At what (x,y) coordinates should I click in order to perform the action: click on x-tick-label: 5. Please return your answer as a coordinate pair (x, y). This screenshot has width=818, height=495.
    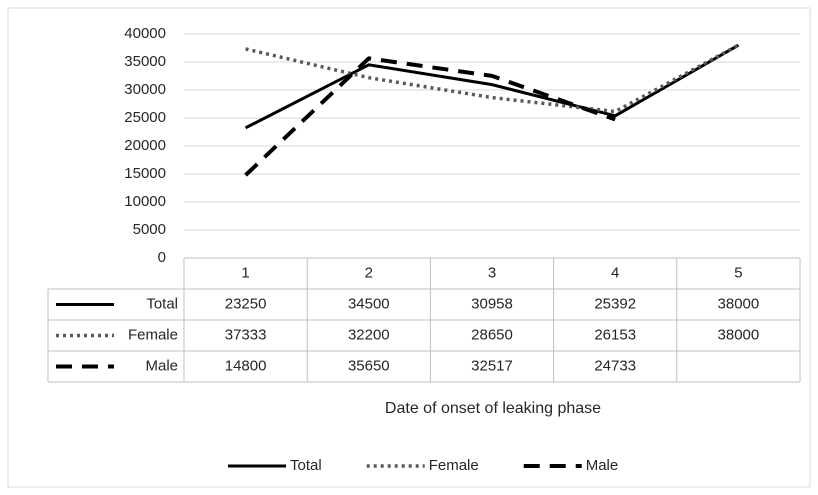
    Looking at the image, I should click on (738, 272).